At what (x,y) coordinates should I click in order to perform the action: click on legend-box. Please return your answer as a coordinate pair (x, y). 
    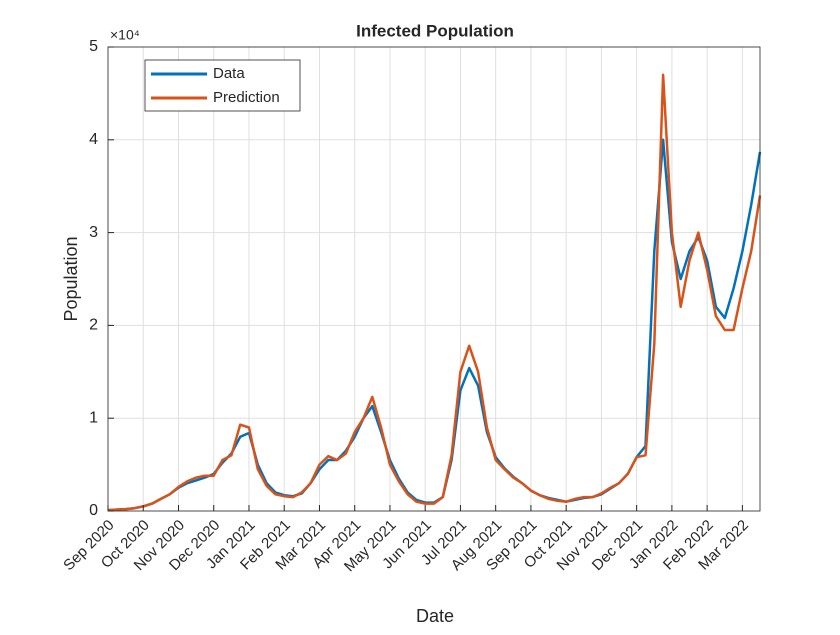
    Looking at the image, I should click on (222, 85).